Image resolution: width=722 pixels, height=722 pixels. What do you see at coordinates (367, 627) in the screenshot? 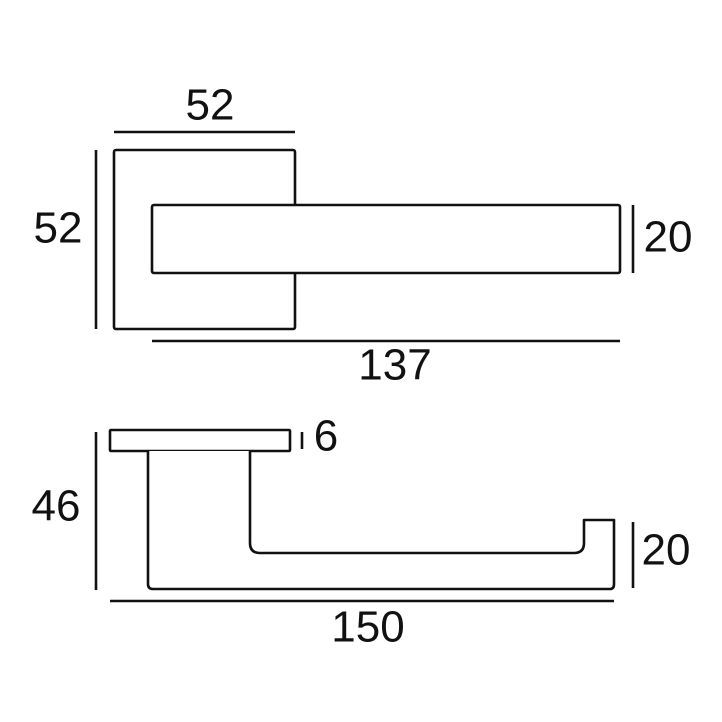
I see `dimension-label: 150` at bounding box center [367, 627].